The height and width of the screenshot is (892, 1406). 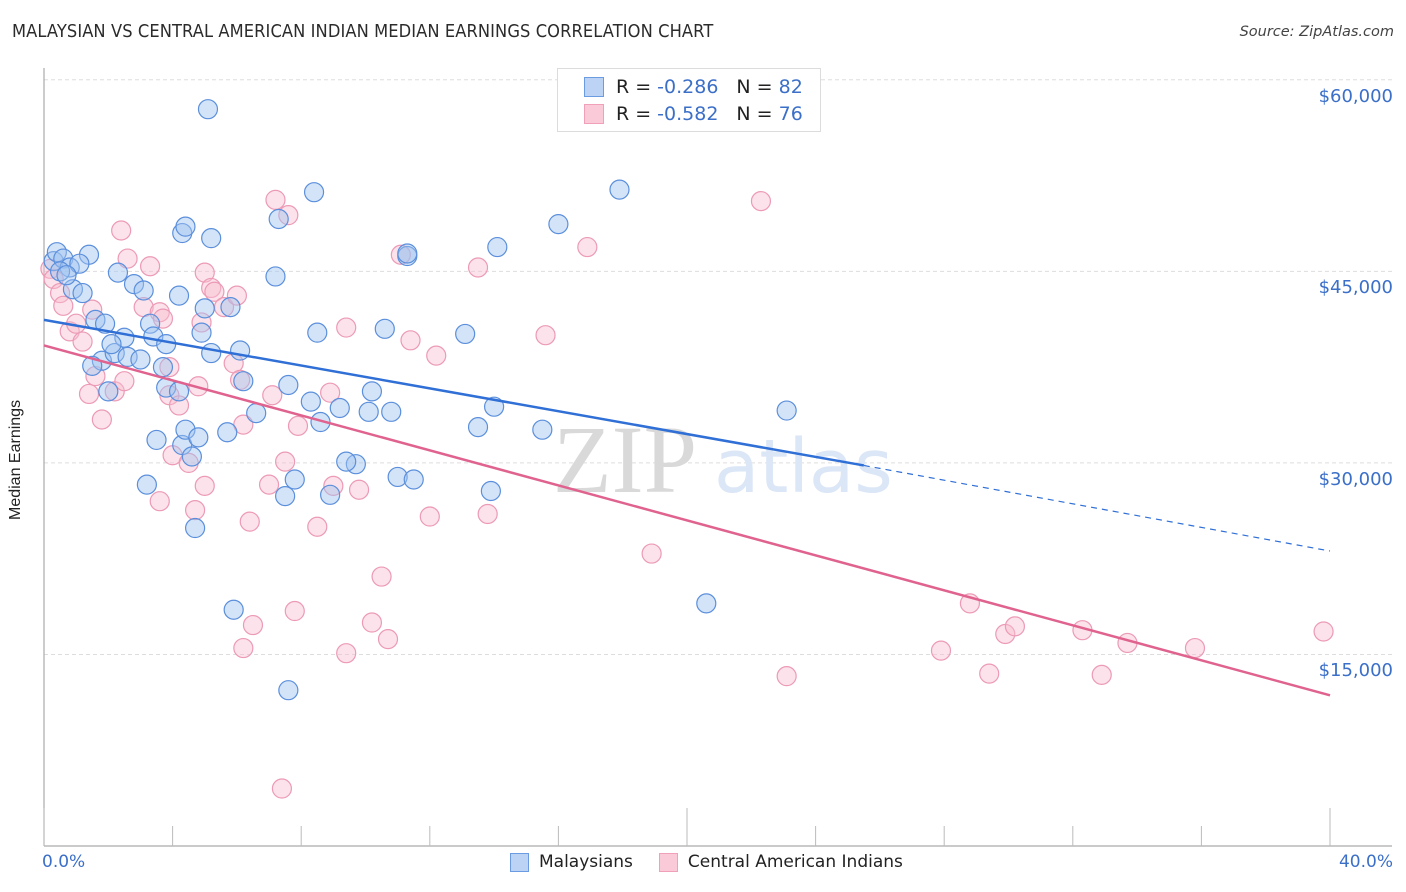 I want to click on trend-line-malaysians-extrapolated, so click(x=1097, y=508).